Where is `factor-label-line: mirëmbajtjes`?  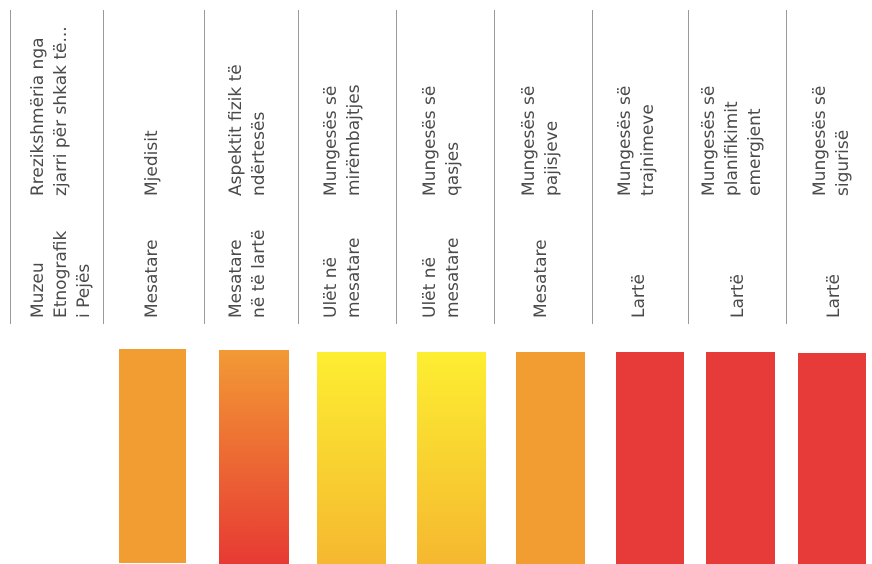
factor-label-line: mirëmbajtjes is located at coordinates (354, 140).